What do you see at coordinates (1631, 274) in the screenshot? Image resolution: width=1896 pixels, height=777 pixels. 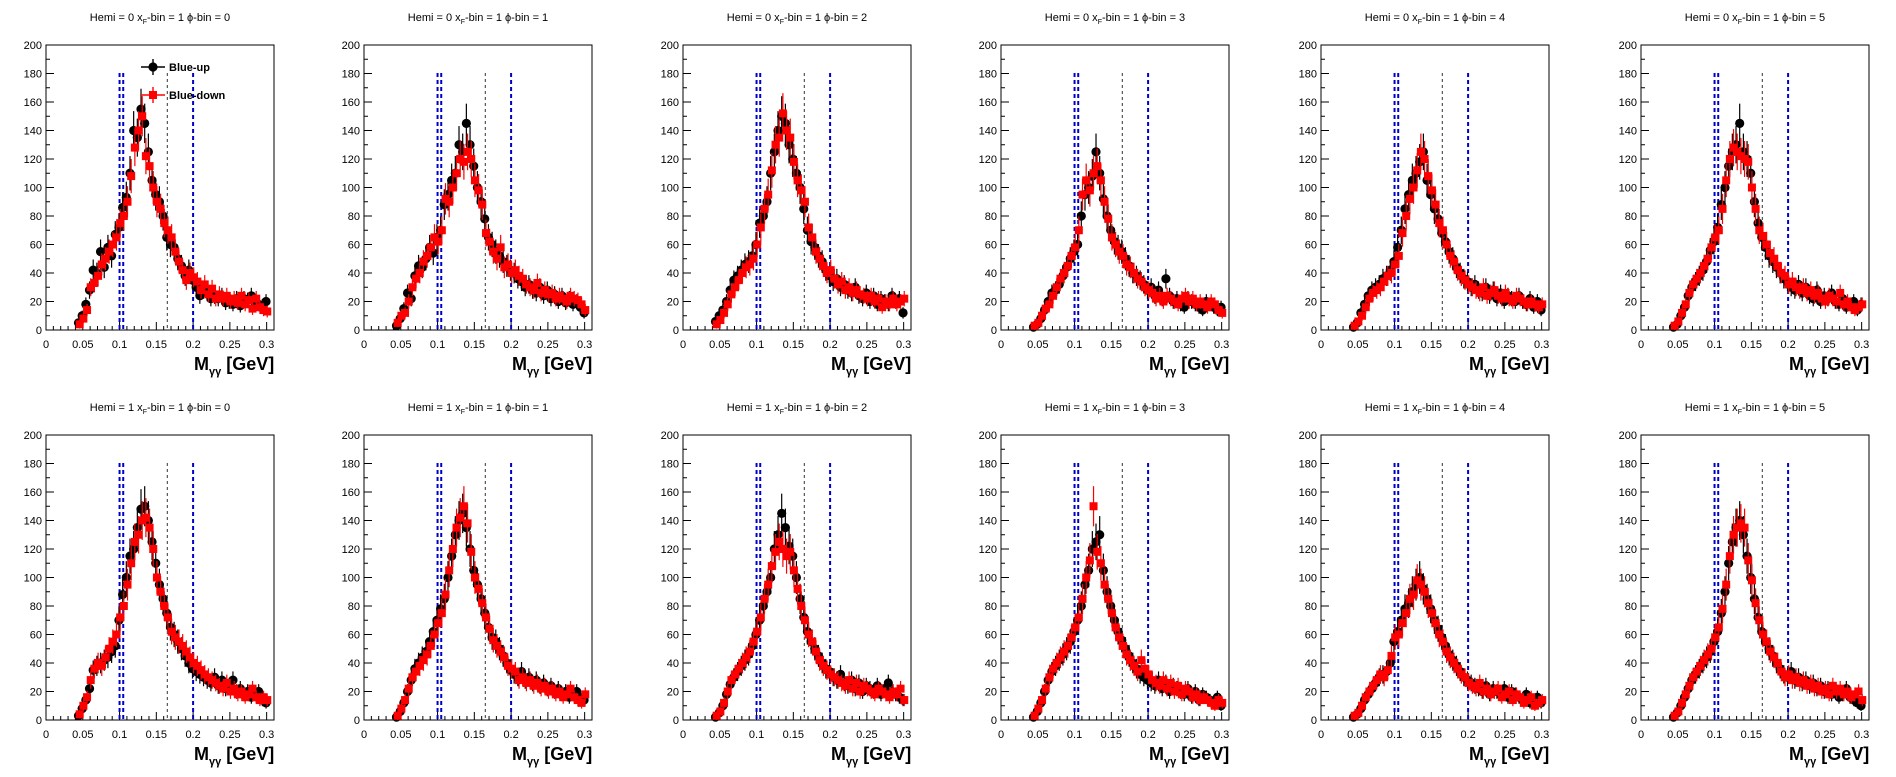 I see `chart-5-ytick-label: 40` at bounding box center [1631, 274].